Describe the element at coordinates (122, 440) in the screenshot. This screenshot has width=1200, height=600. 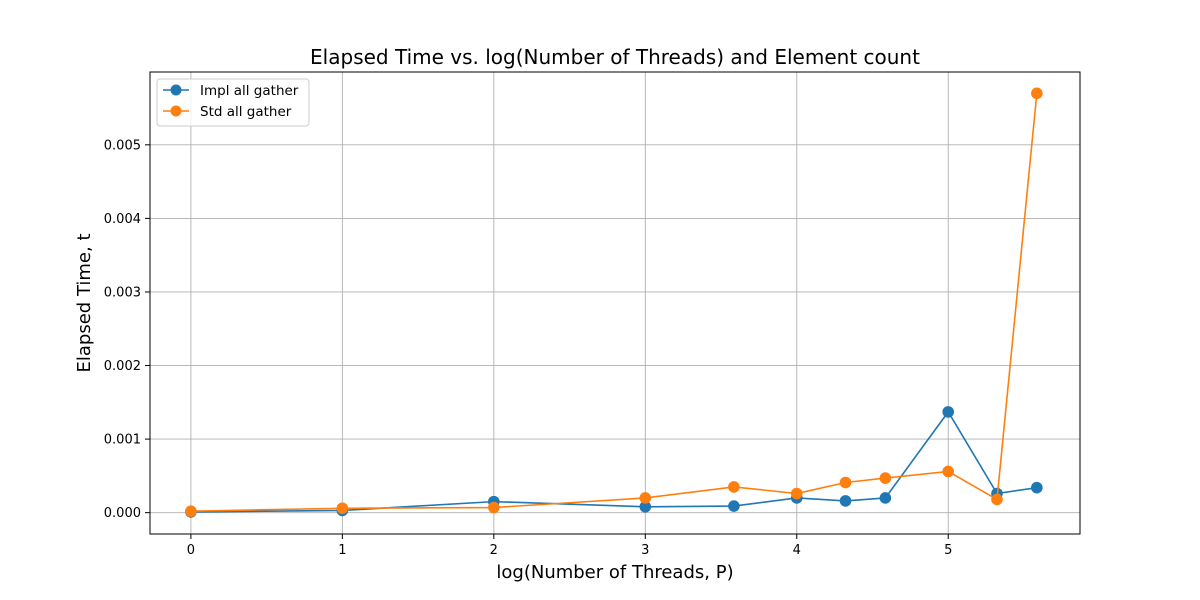
I see `y-tick-label: 0.001` at that location.